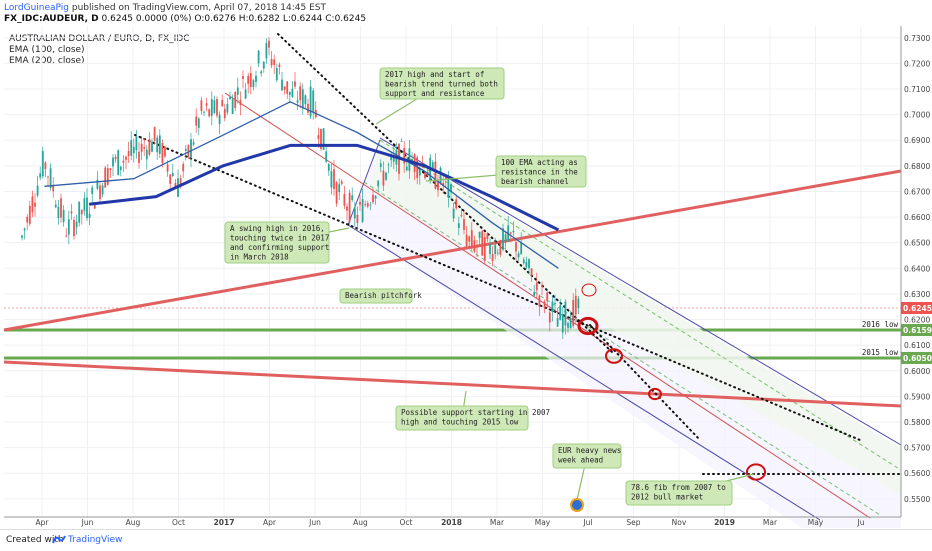 Image resolution: width=932 pixels, height=551 pixels. I want to click on y-tick-label: 0.6500, so click(917, 243).